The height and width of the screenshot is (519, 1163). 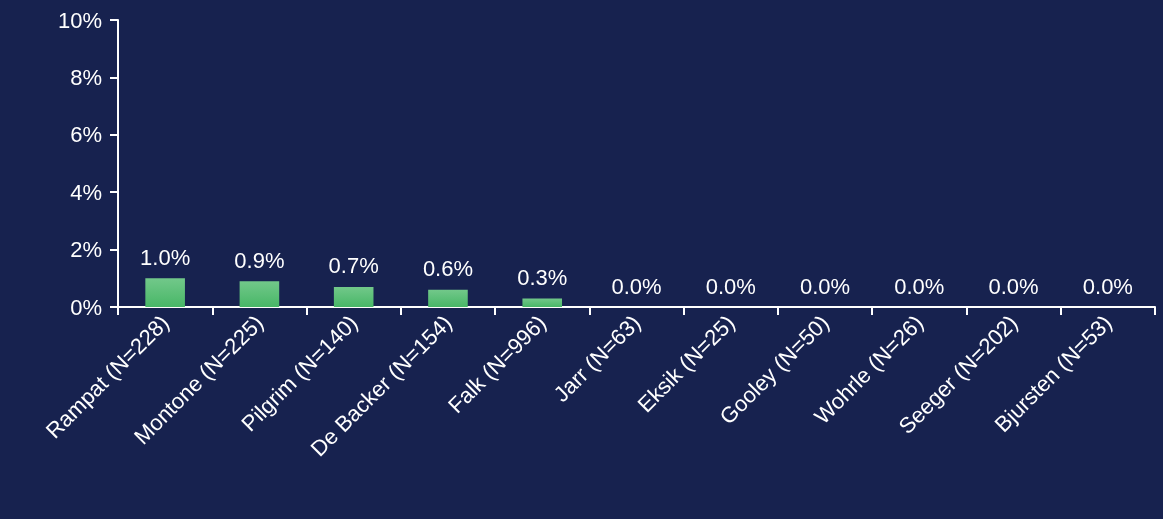 I want to click on data-label: 0.9%, so click(x=259, y=260).